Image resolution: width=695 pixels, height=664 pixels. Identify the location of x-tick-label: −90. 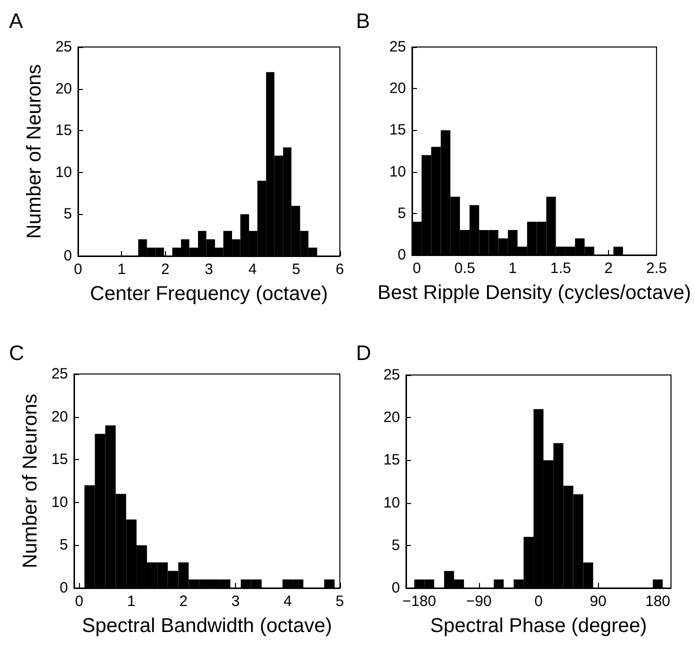
(479, 601).